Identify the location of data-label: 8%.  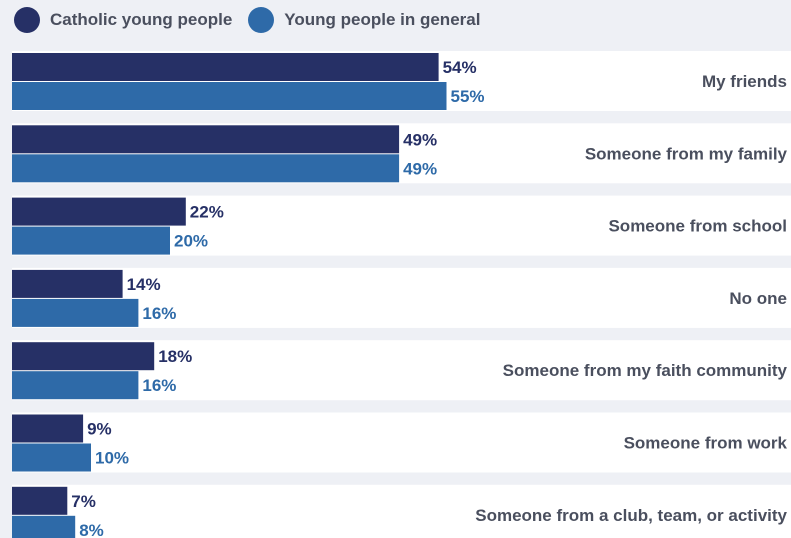
(91, 529).